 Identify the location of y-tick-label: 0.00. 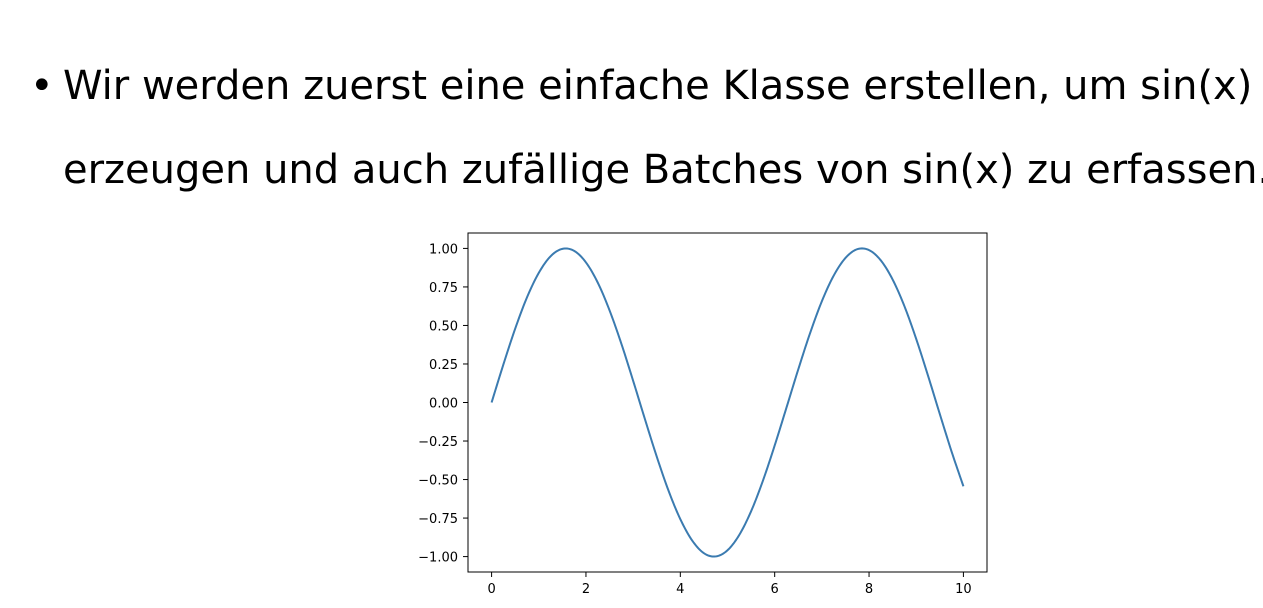
(443, 404).